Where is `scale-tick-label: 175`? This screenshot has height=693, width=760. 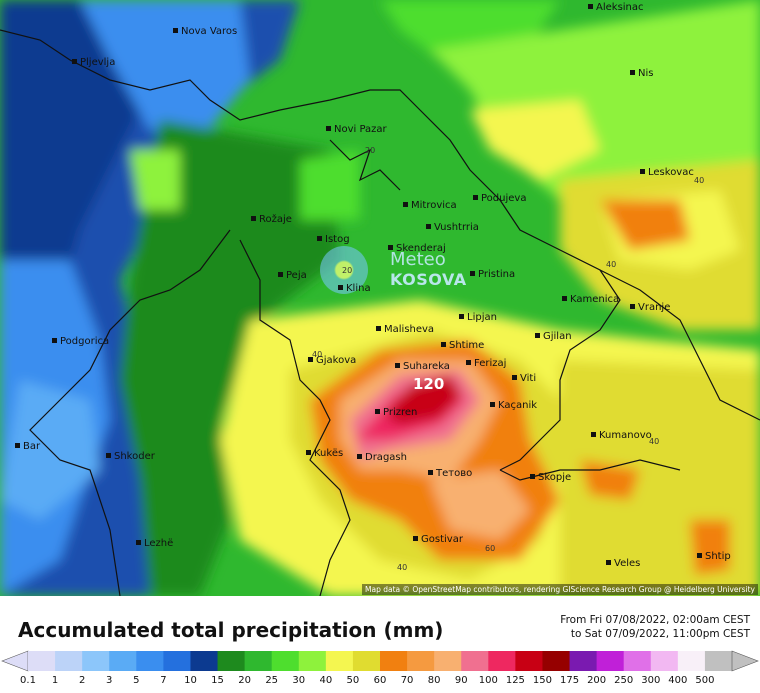 scale-tick-label: 175 is located at coordinates (569, 680).